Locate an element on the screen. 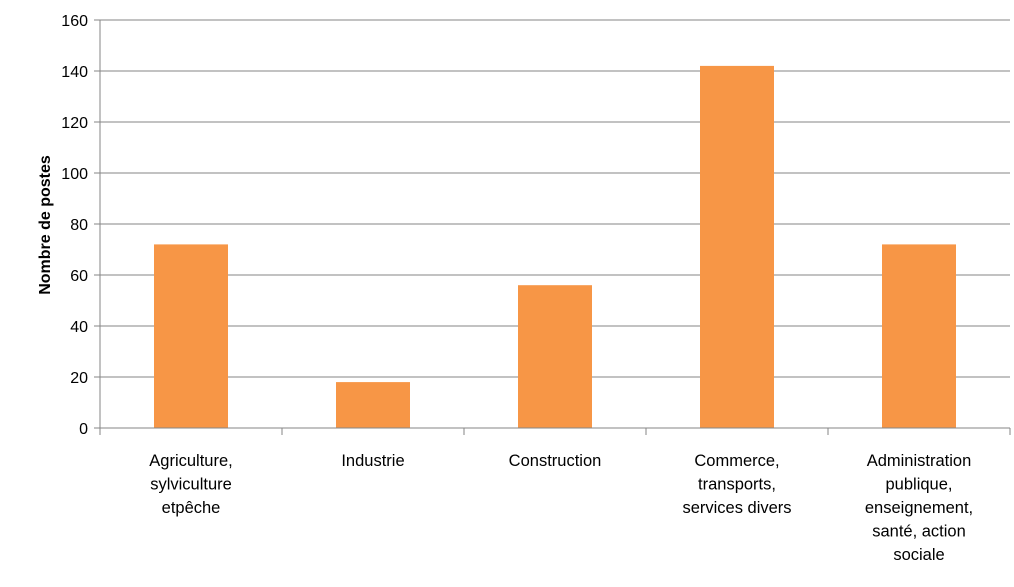  x-category-label-line: sylviculture is located at coordinates (191, 485).